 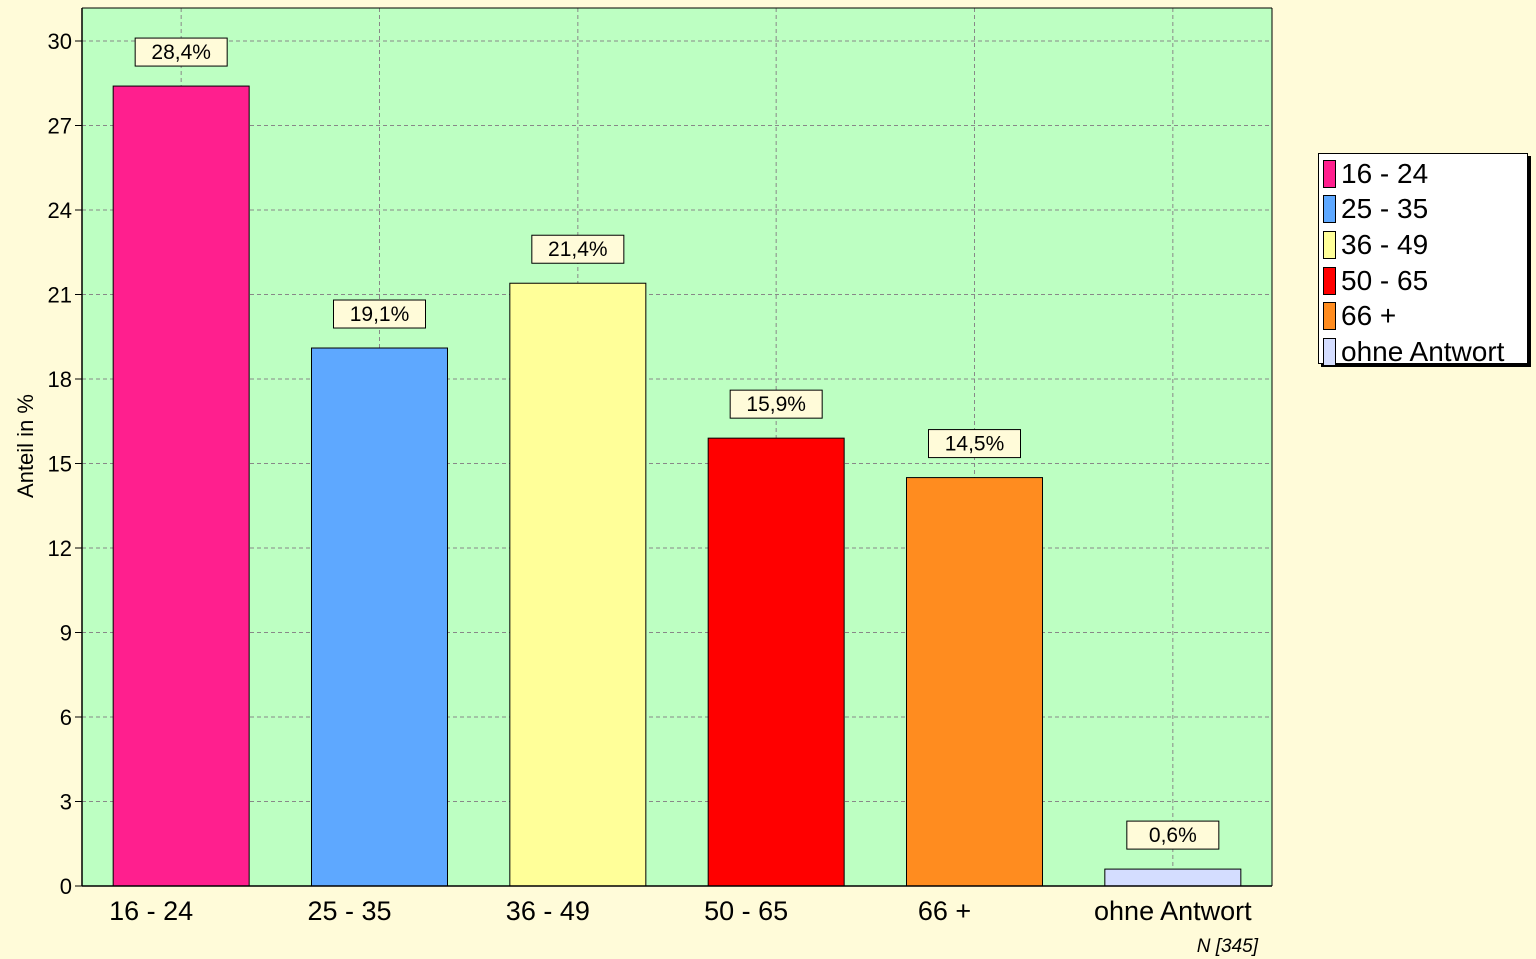 I want to click on x-tick-label: ohne Antwort, so click(x=1173, y=911).